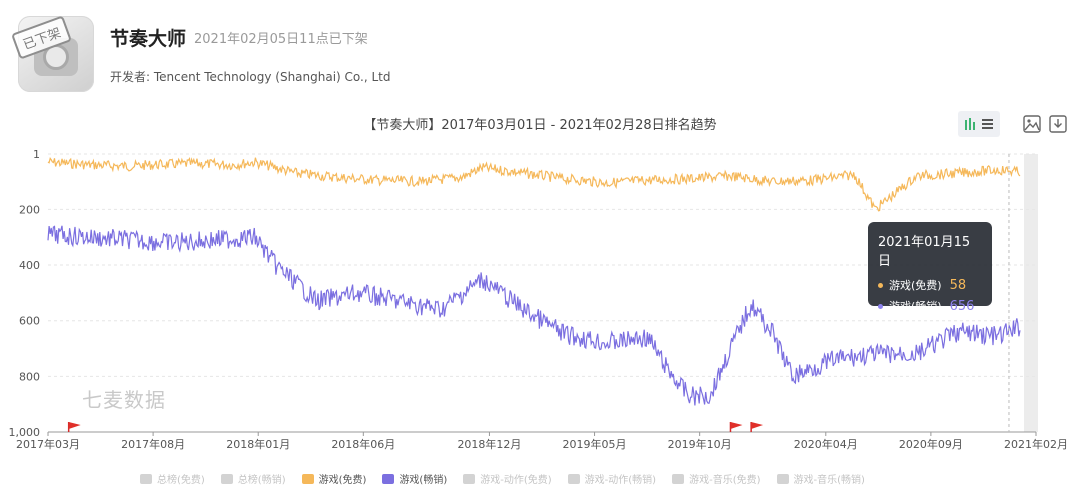 This screenshot has height=503, width=1080. I want to click on legend-label: 总榜(免费), so click(181, 480).